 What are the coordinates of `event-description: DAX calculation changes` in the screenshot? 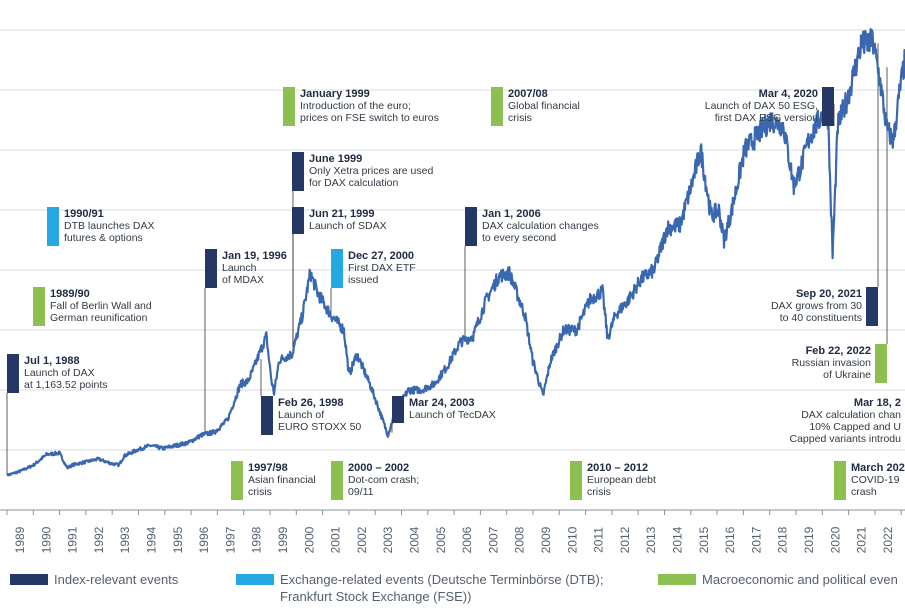 It's located at (540, 226).